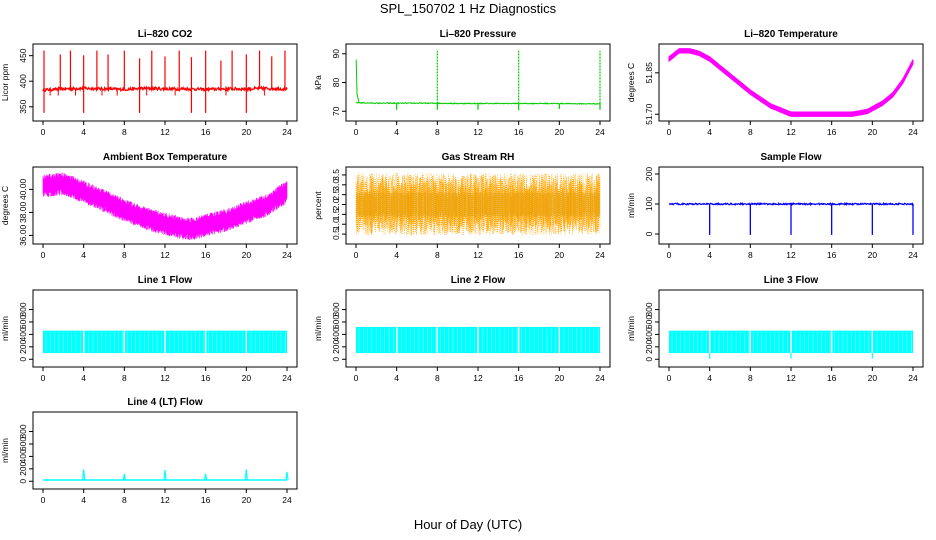 The image size is (936, 540). I want to click on y-tick-label: 51.70, so click(649, 114).